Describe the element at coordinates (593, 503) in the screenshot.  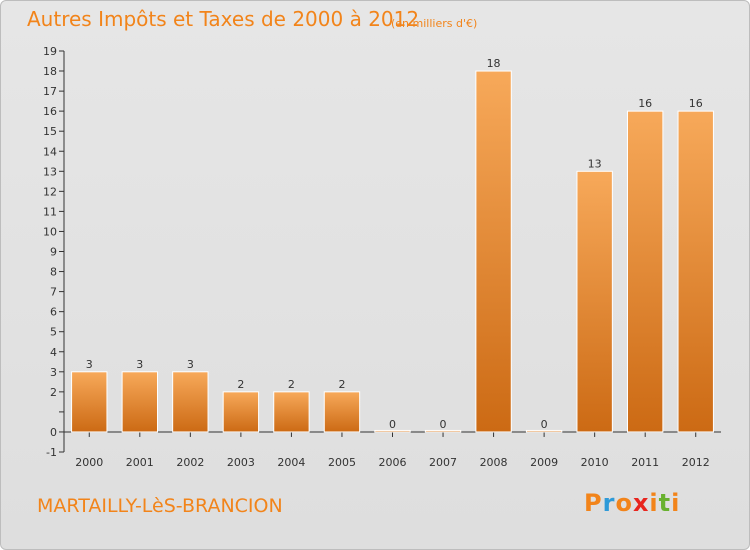
I see `brand-letter: P` at that location.